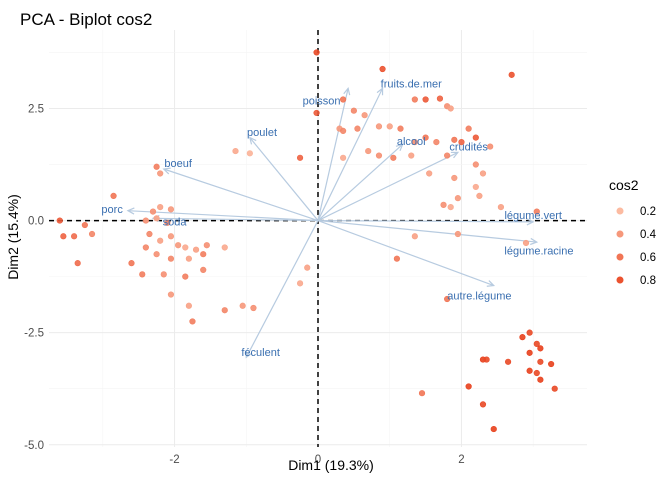  Describe the element at coordinates (633, 232) in the screenshot. I see `legend: cos2 0.2 0.4 0.6 0.8` at that location.